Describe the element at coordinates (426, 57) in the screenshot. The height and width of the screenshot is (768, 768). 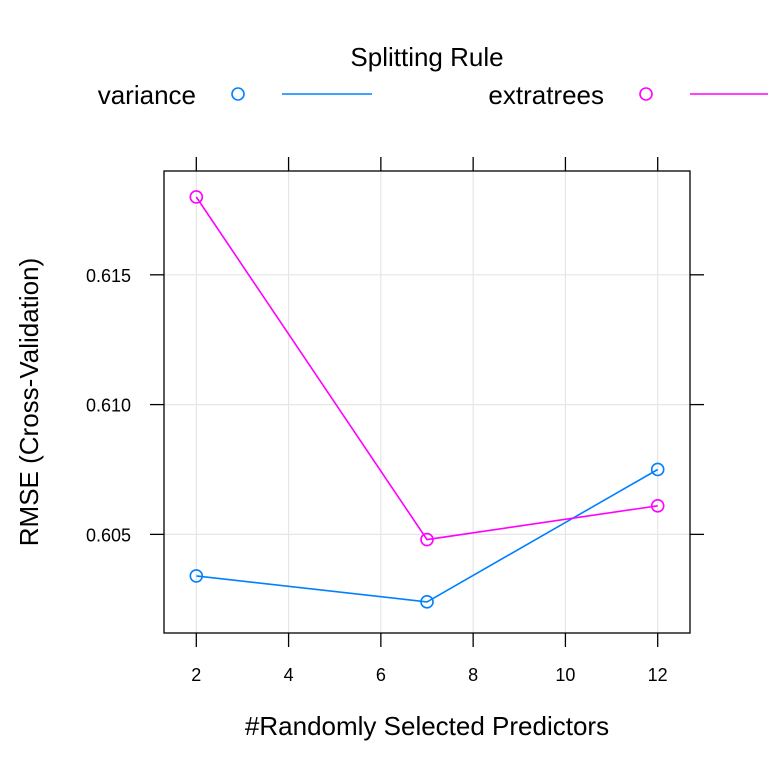
I see `legend-title: Splitting Rule` at that location.